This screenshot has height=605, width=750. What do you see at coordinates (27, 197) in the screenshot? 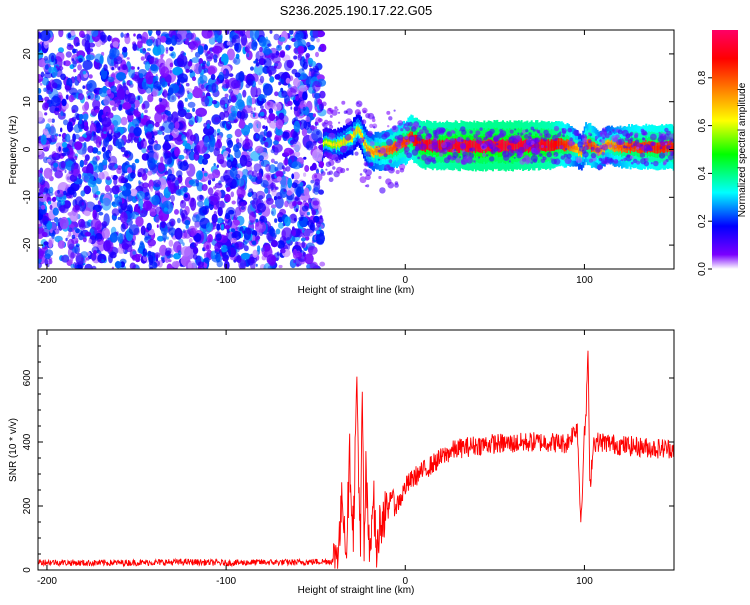
I see `spectrogram-y-tick-label: -10` at bounding box center [27, 197].